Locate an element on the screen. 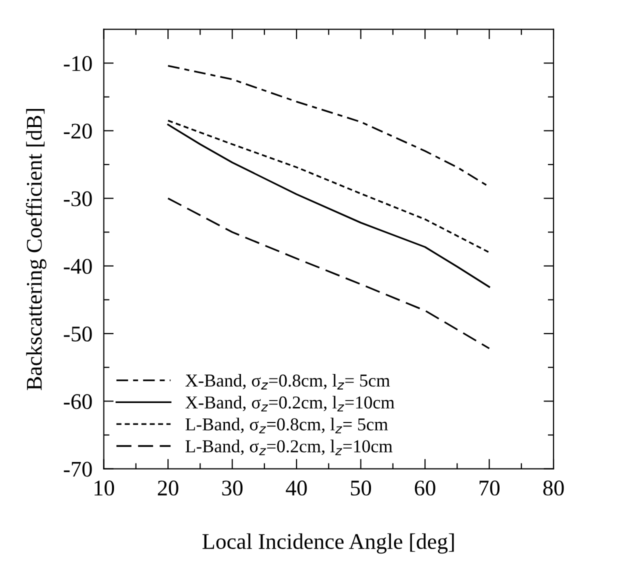 The height and width of the screenshot is (586, 629). y-tick-label: -50 is located at coordinates (78, 334).